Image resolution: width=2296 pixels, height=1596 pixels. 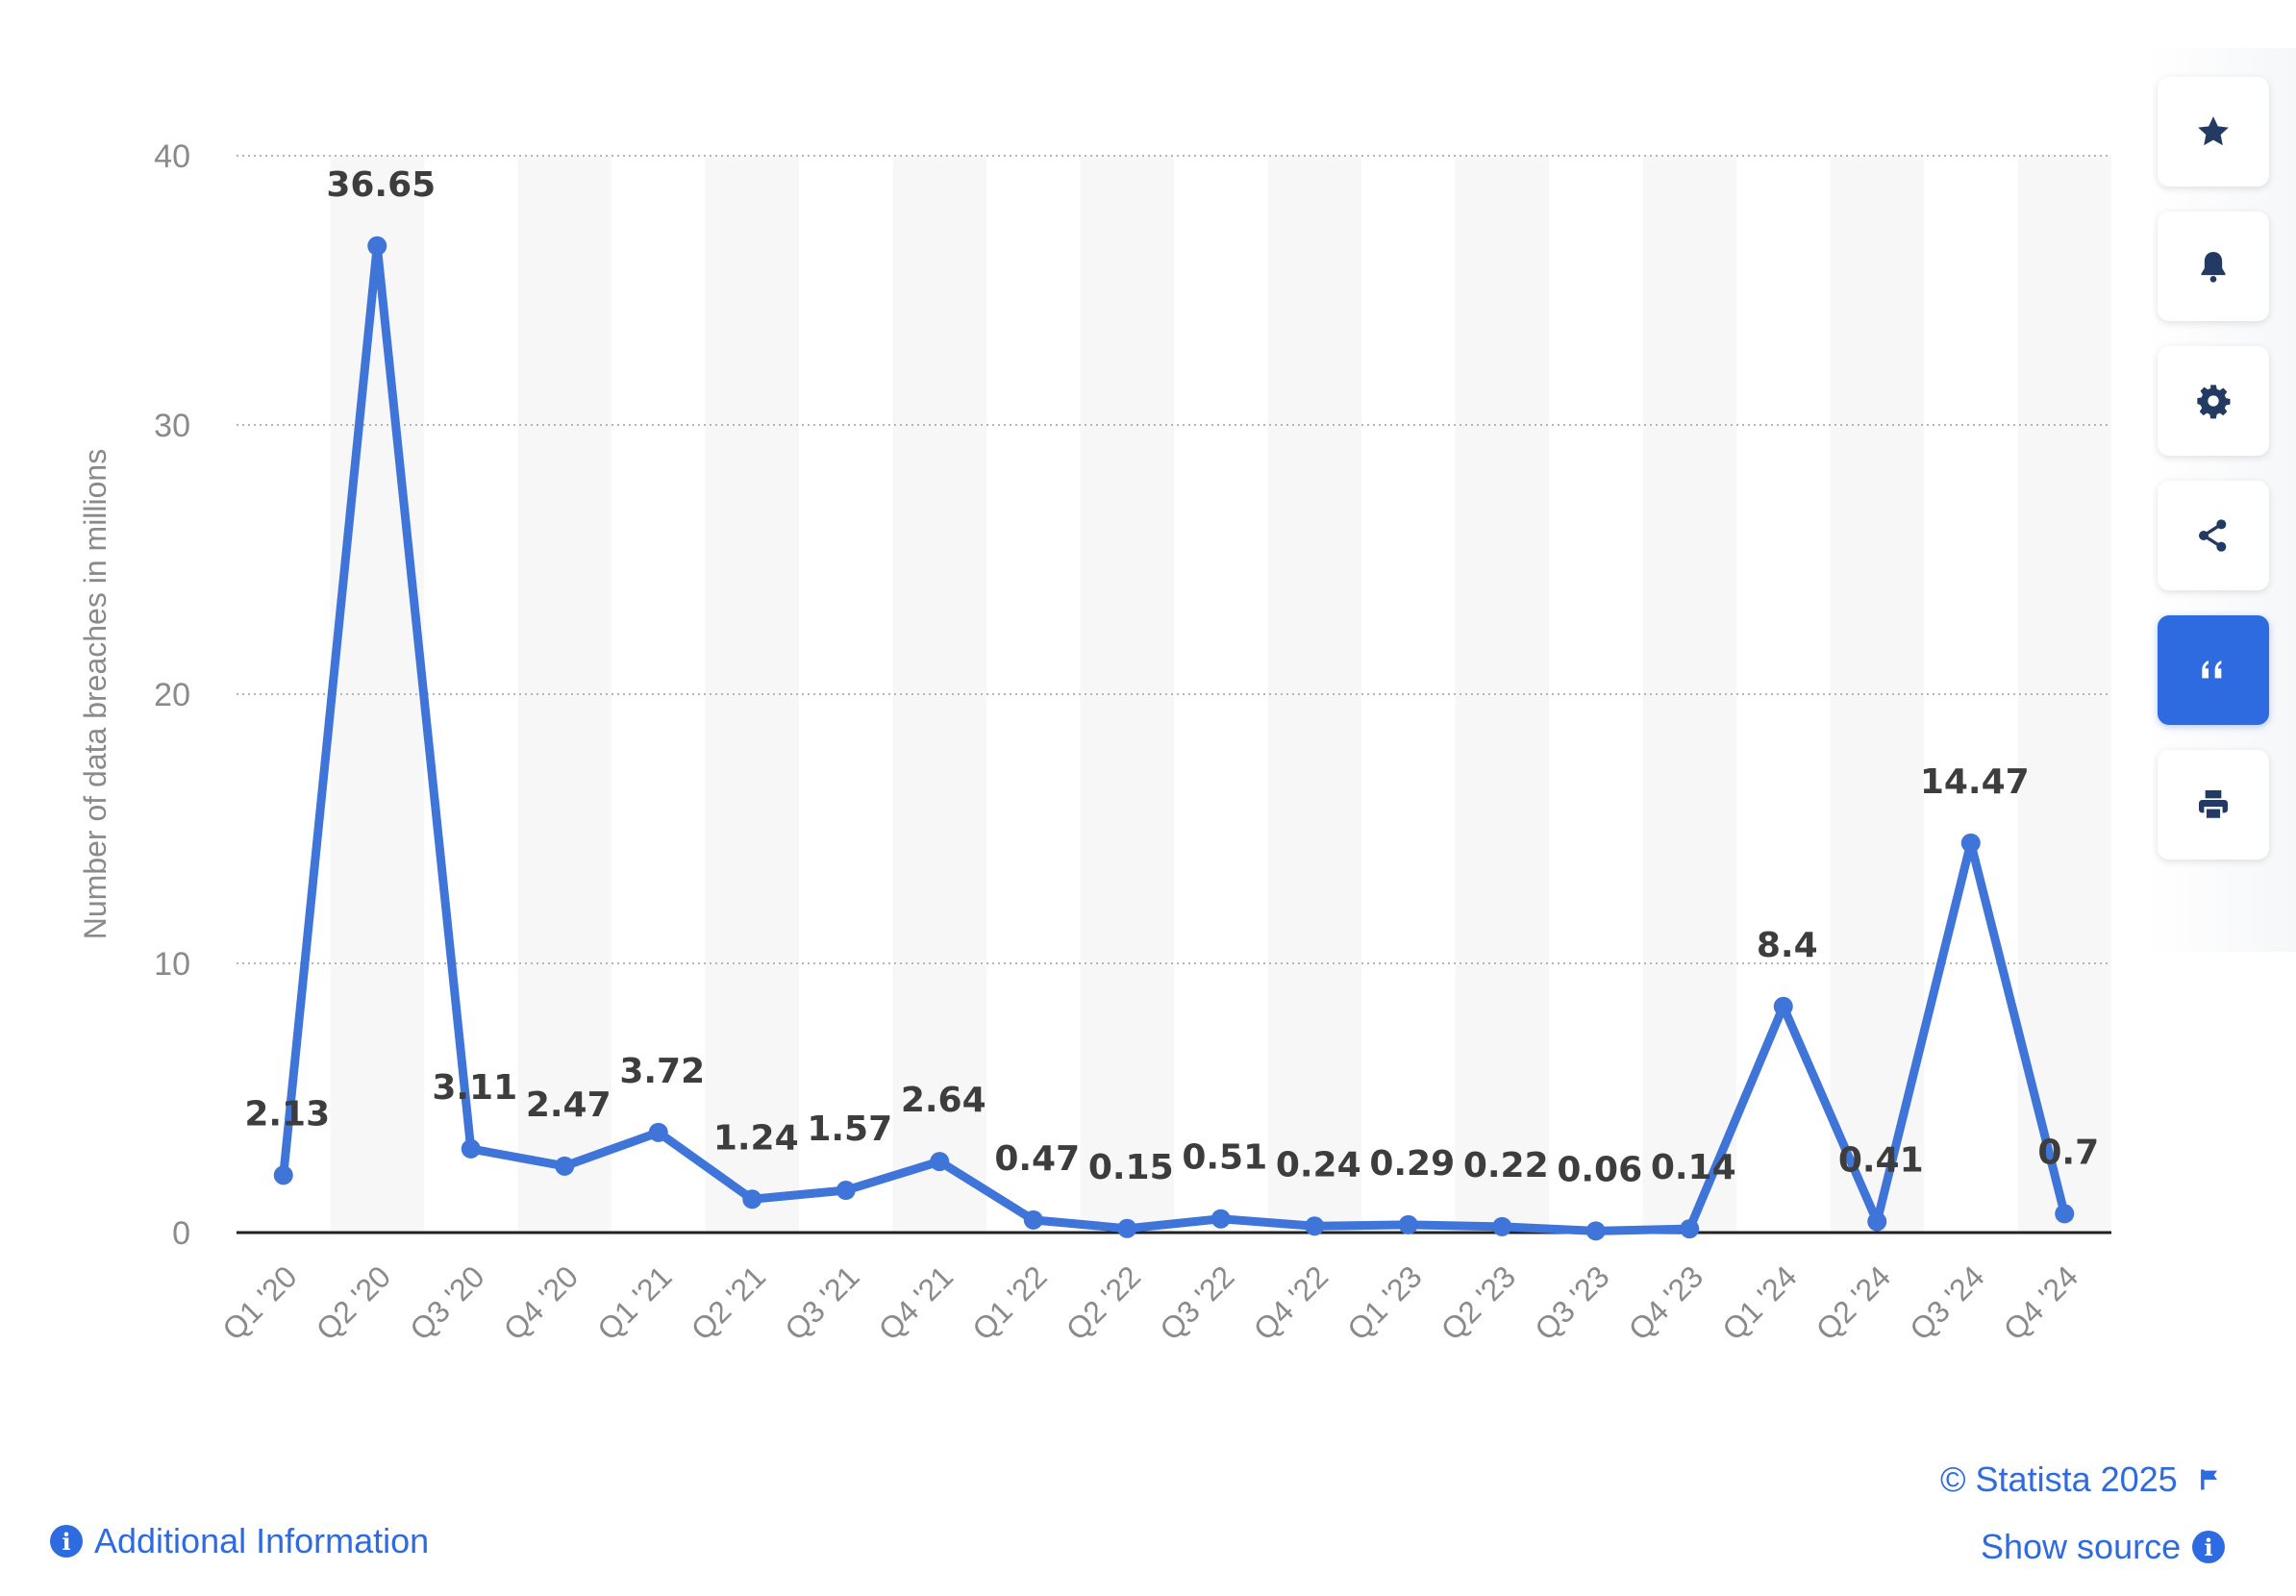 I want to click on data-label: 1.24, so click(x=756, y=1138).